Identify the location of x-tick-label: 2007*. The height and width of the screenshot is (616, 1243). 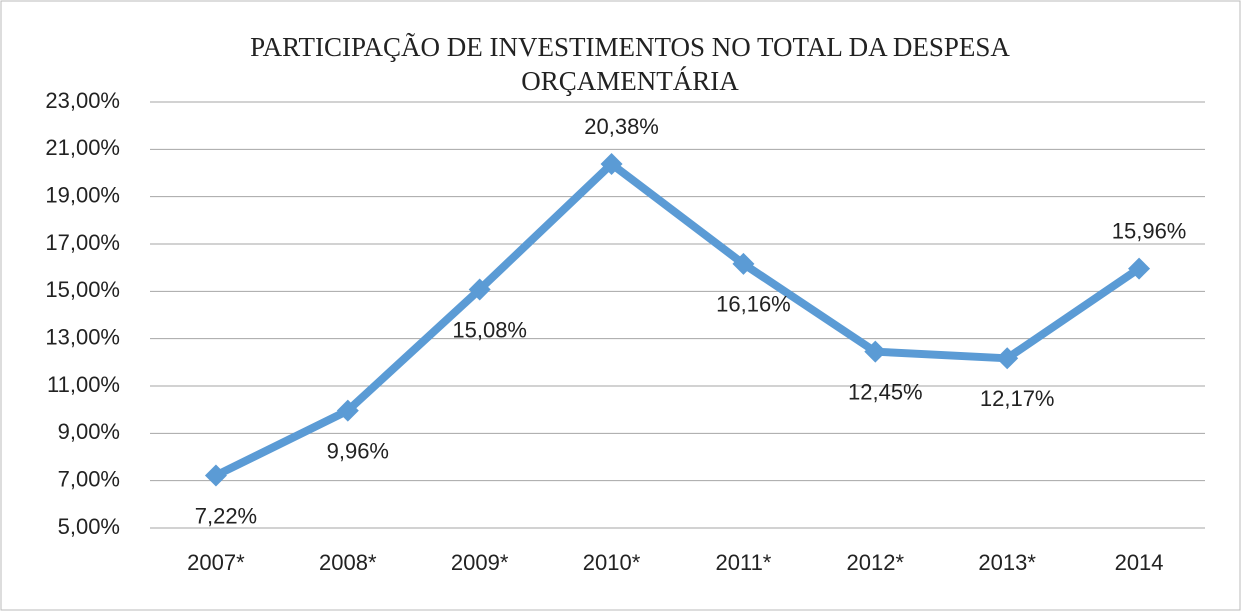
(216, 562).